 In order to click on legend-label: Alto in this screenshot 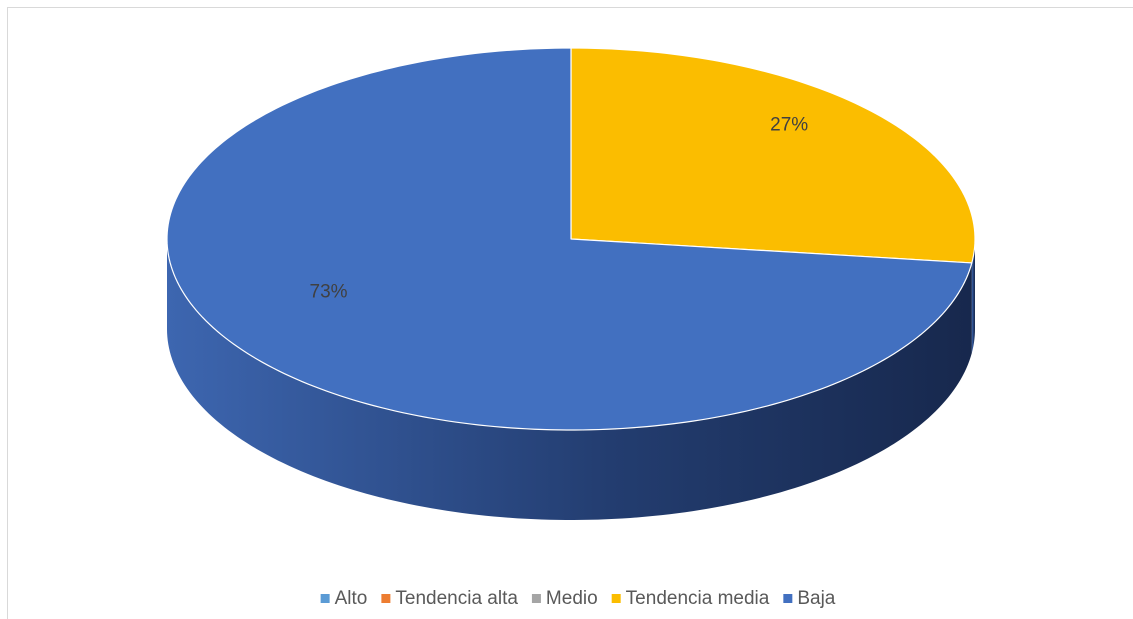, I will do `click(351, 598)`.